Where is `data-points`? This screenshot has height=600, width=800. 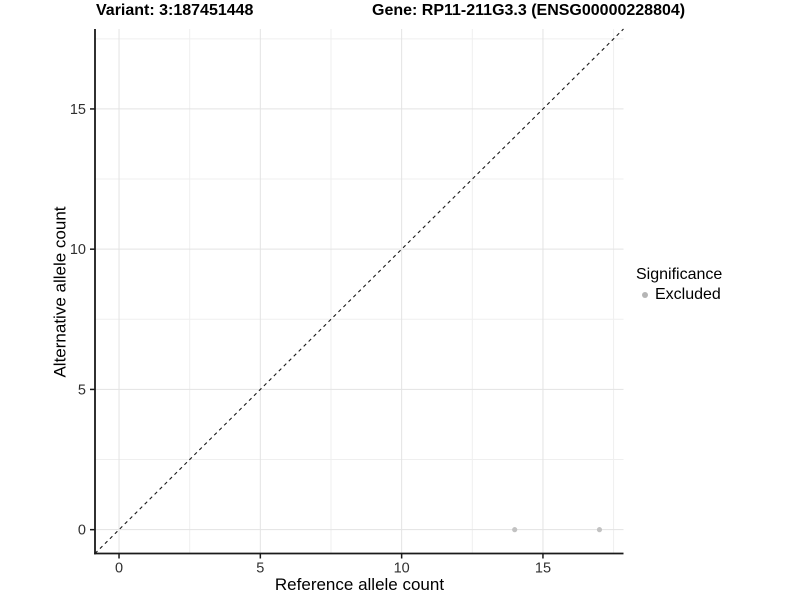 data-points is located at coordinates (557, 530).